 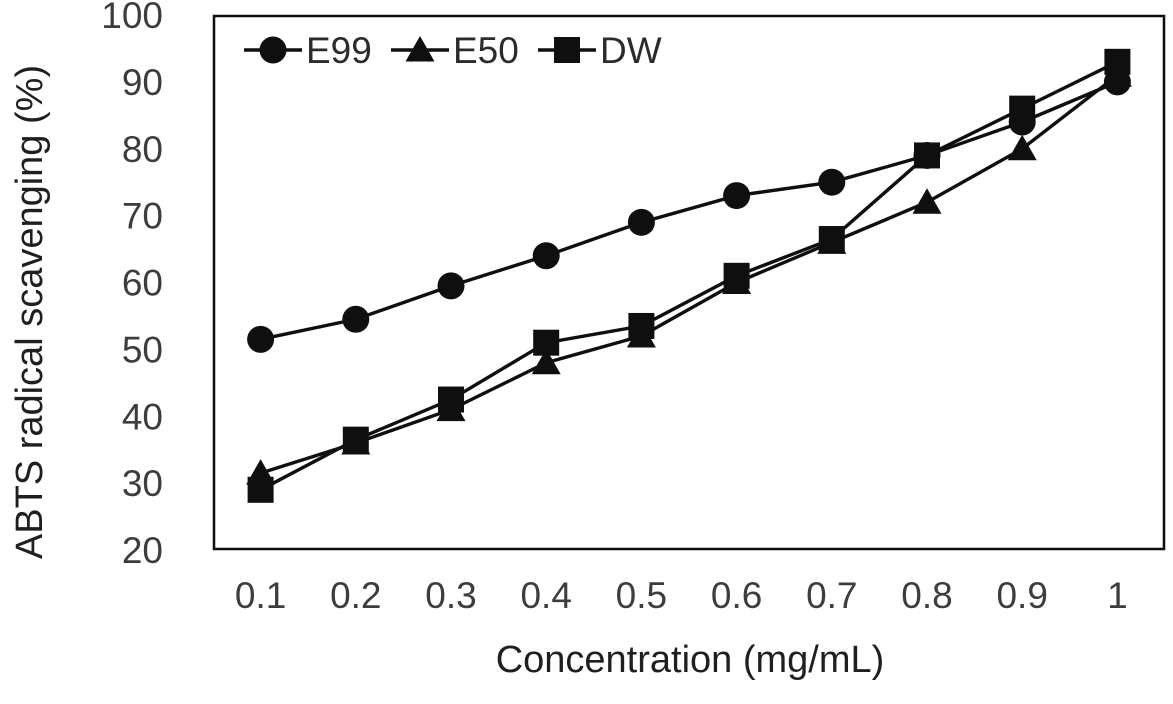 I want to click on y-tick-label: 80, so click(x=142, y=149).